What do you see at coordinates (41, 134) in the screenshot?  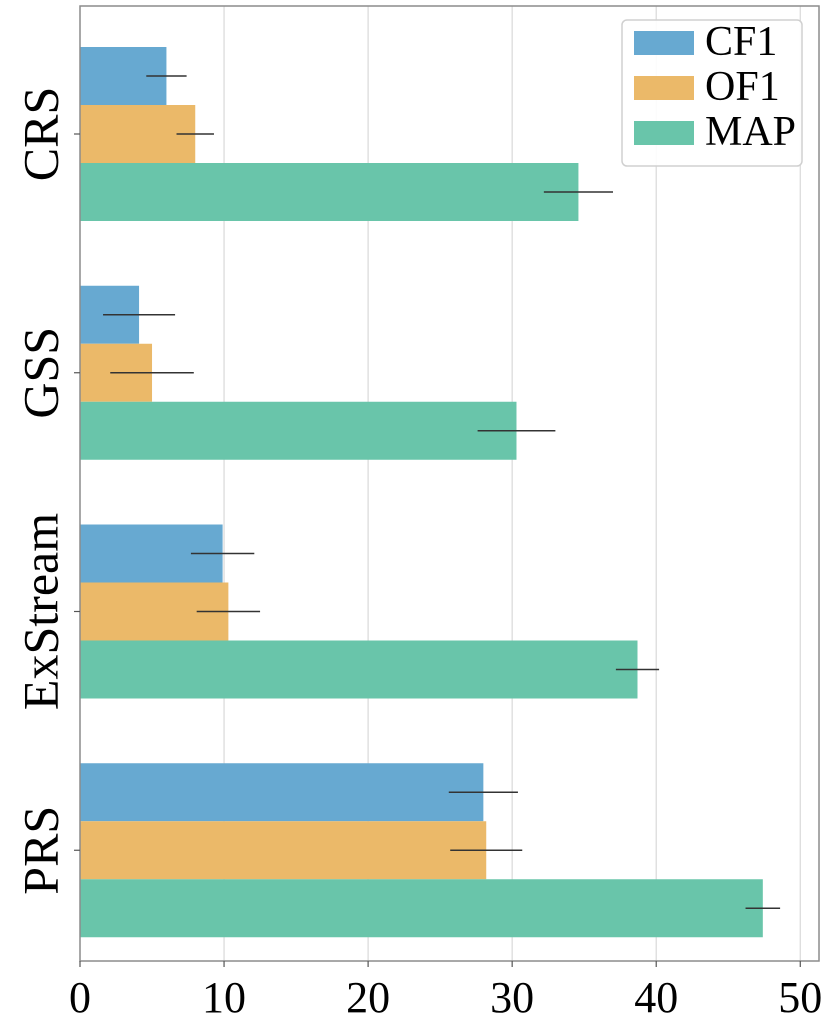 I see `y-tick-label: CRS` at bounding box center [41, 134].